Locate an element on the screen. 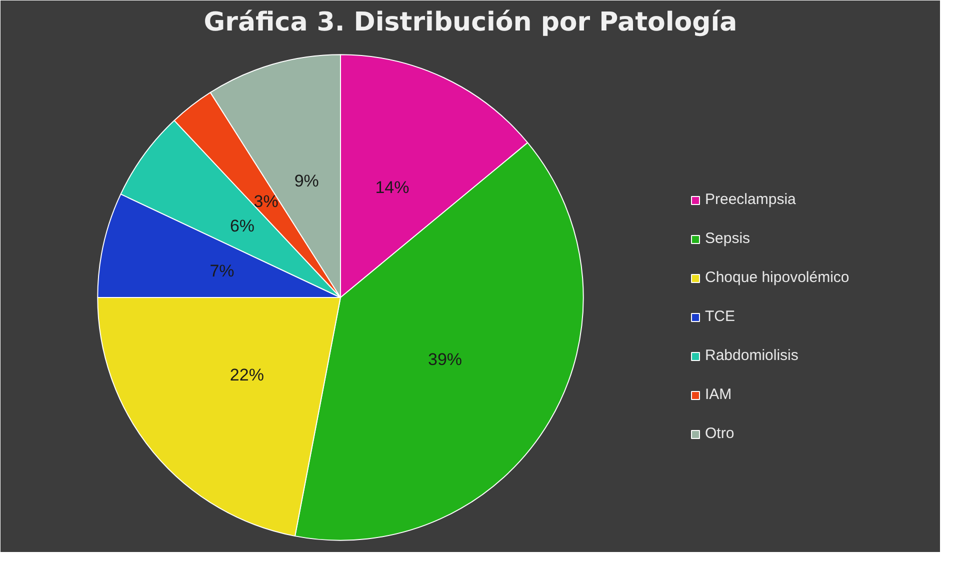 The width and height of the screenshot is (956, 577). data-label: 14% is located at coordinates (392, 188).